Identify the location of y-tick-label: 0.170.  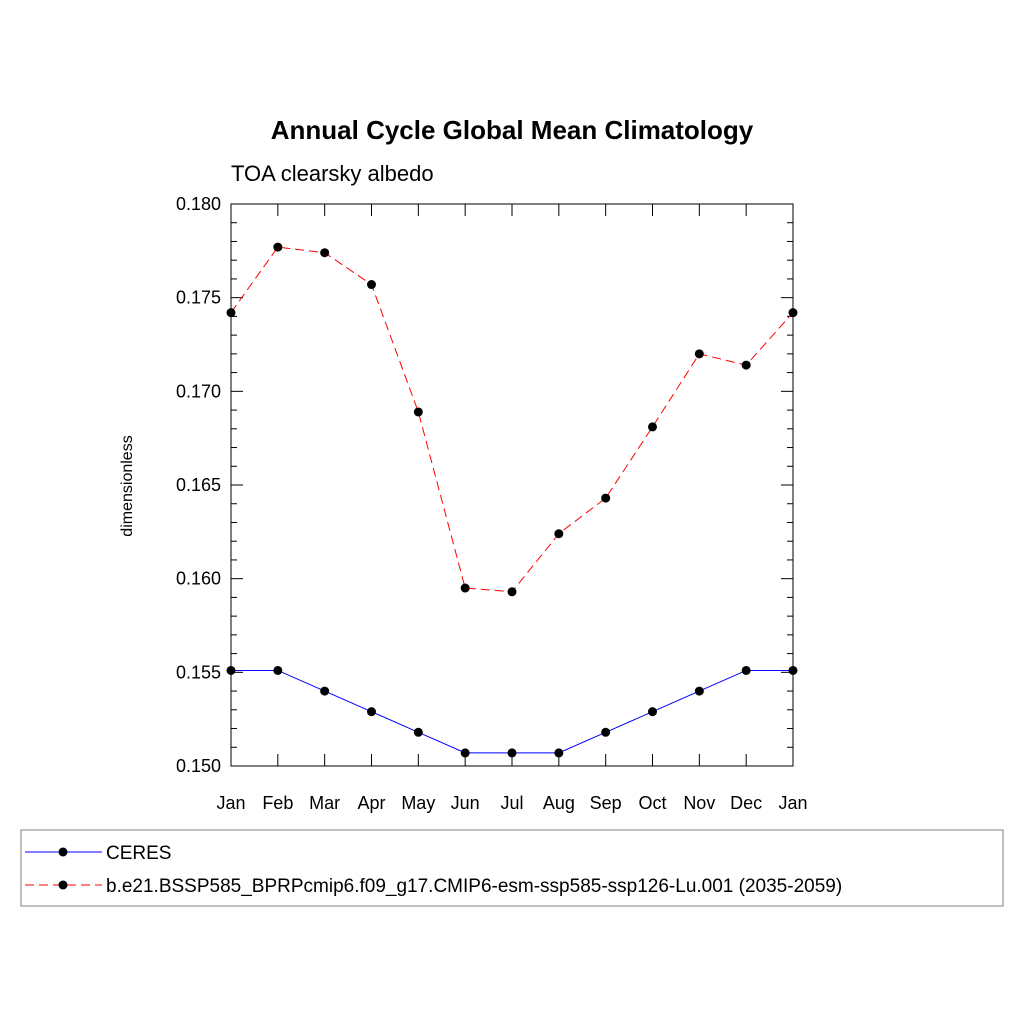
(198, 391).